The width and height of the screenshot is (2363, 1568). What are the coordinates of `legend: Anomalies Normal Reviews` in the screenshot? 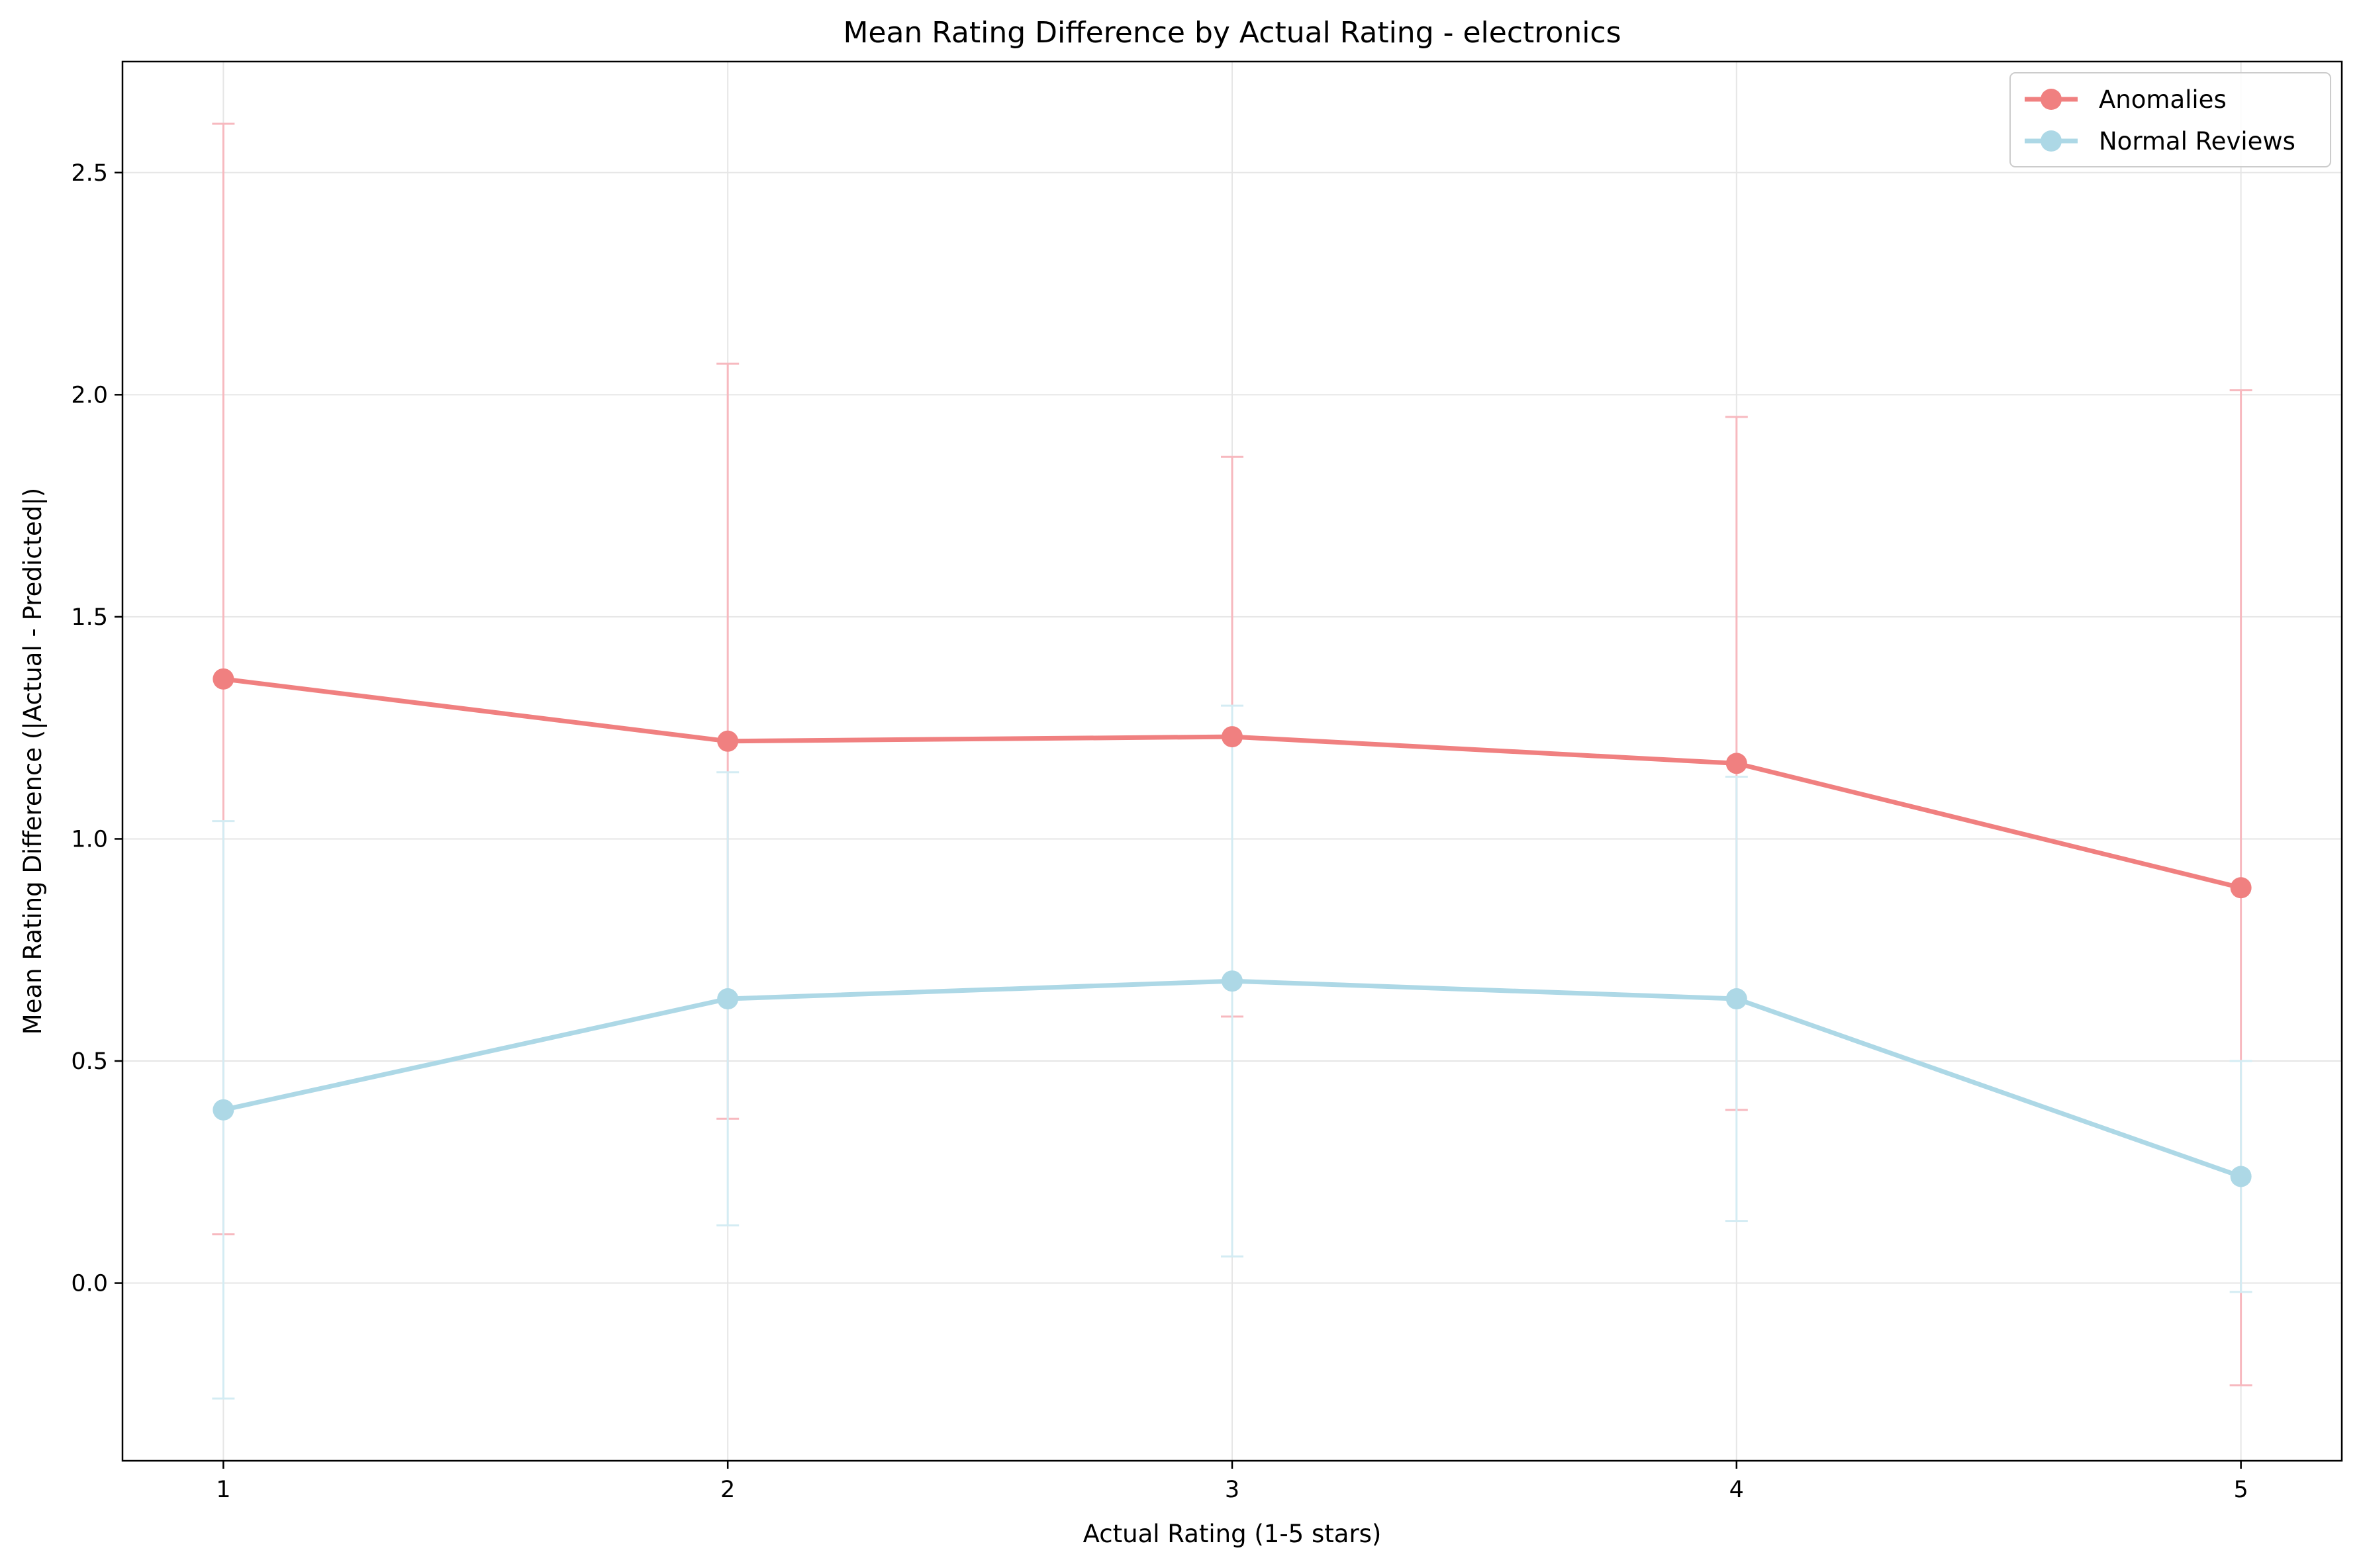 It's located at (2170, 119).